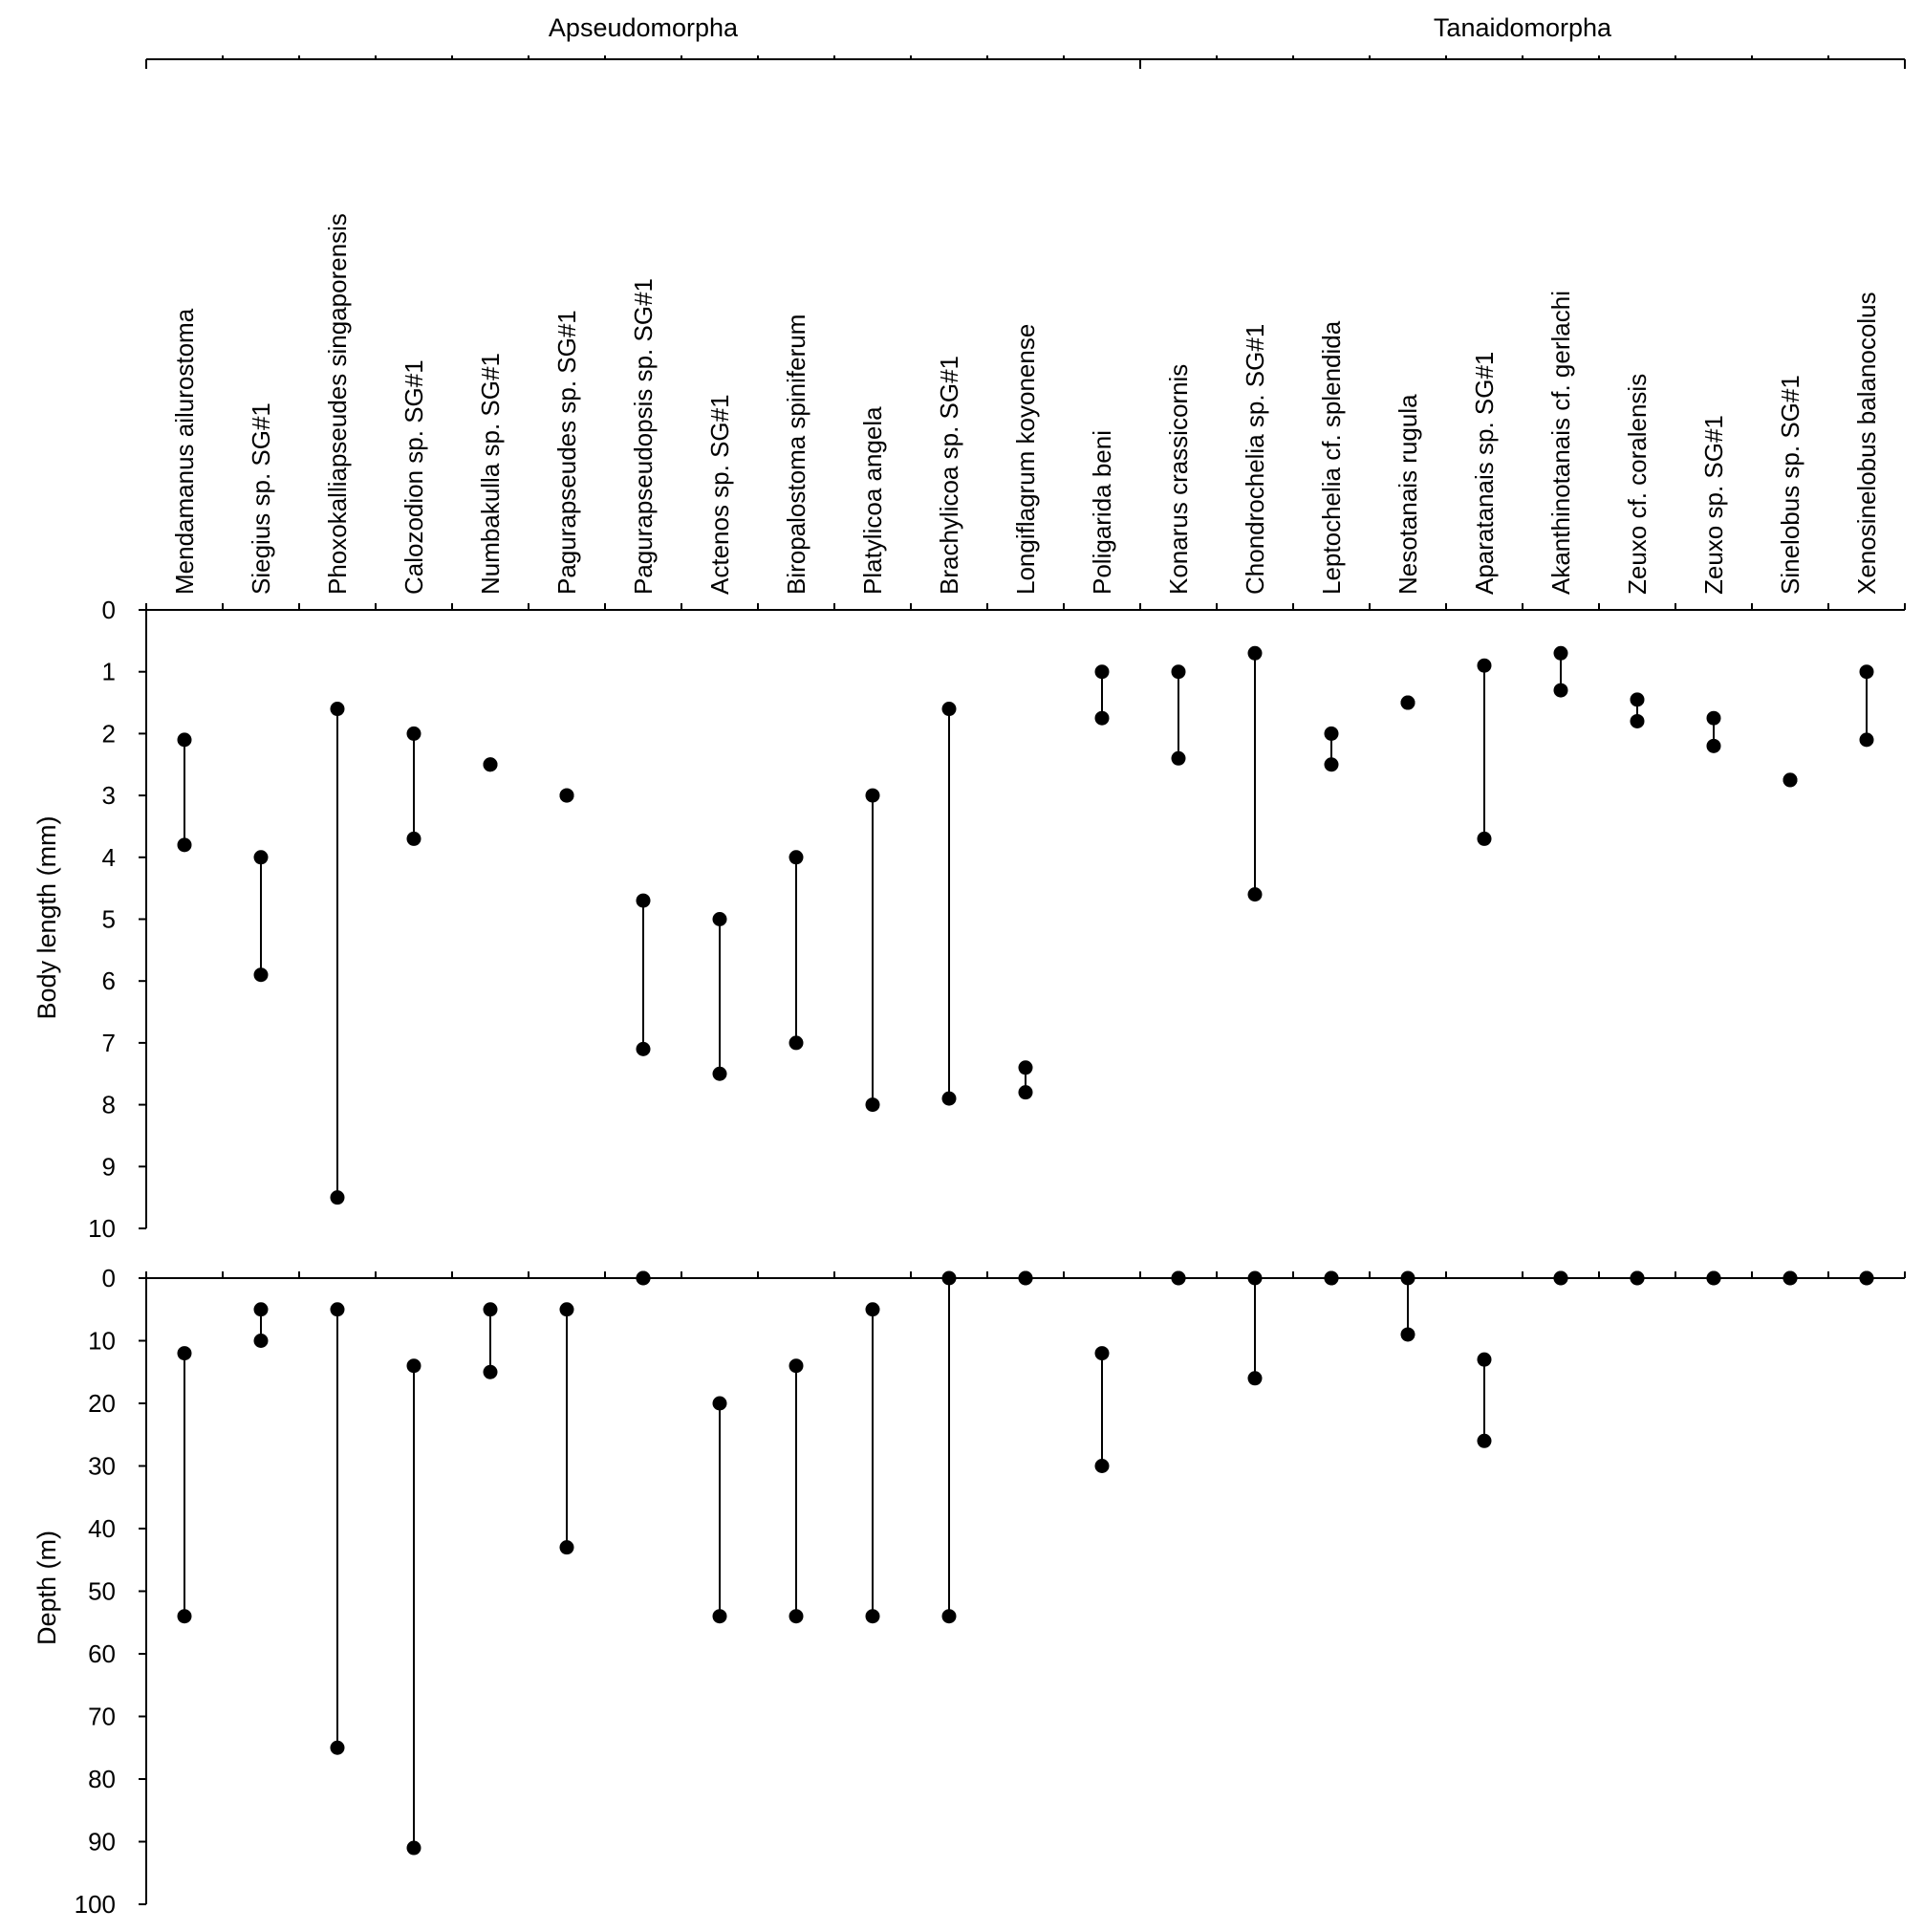 The image size is (1923, 1932). What do you see at coordinates (109, 920) in the screenshot?
I see `body-length-y-tick-label: 5` at bounding box center [109, 920].